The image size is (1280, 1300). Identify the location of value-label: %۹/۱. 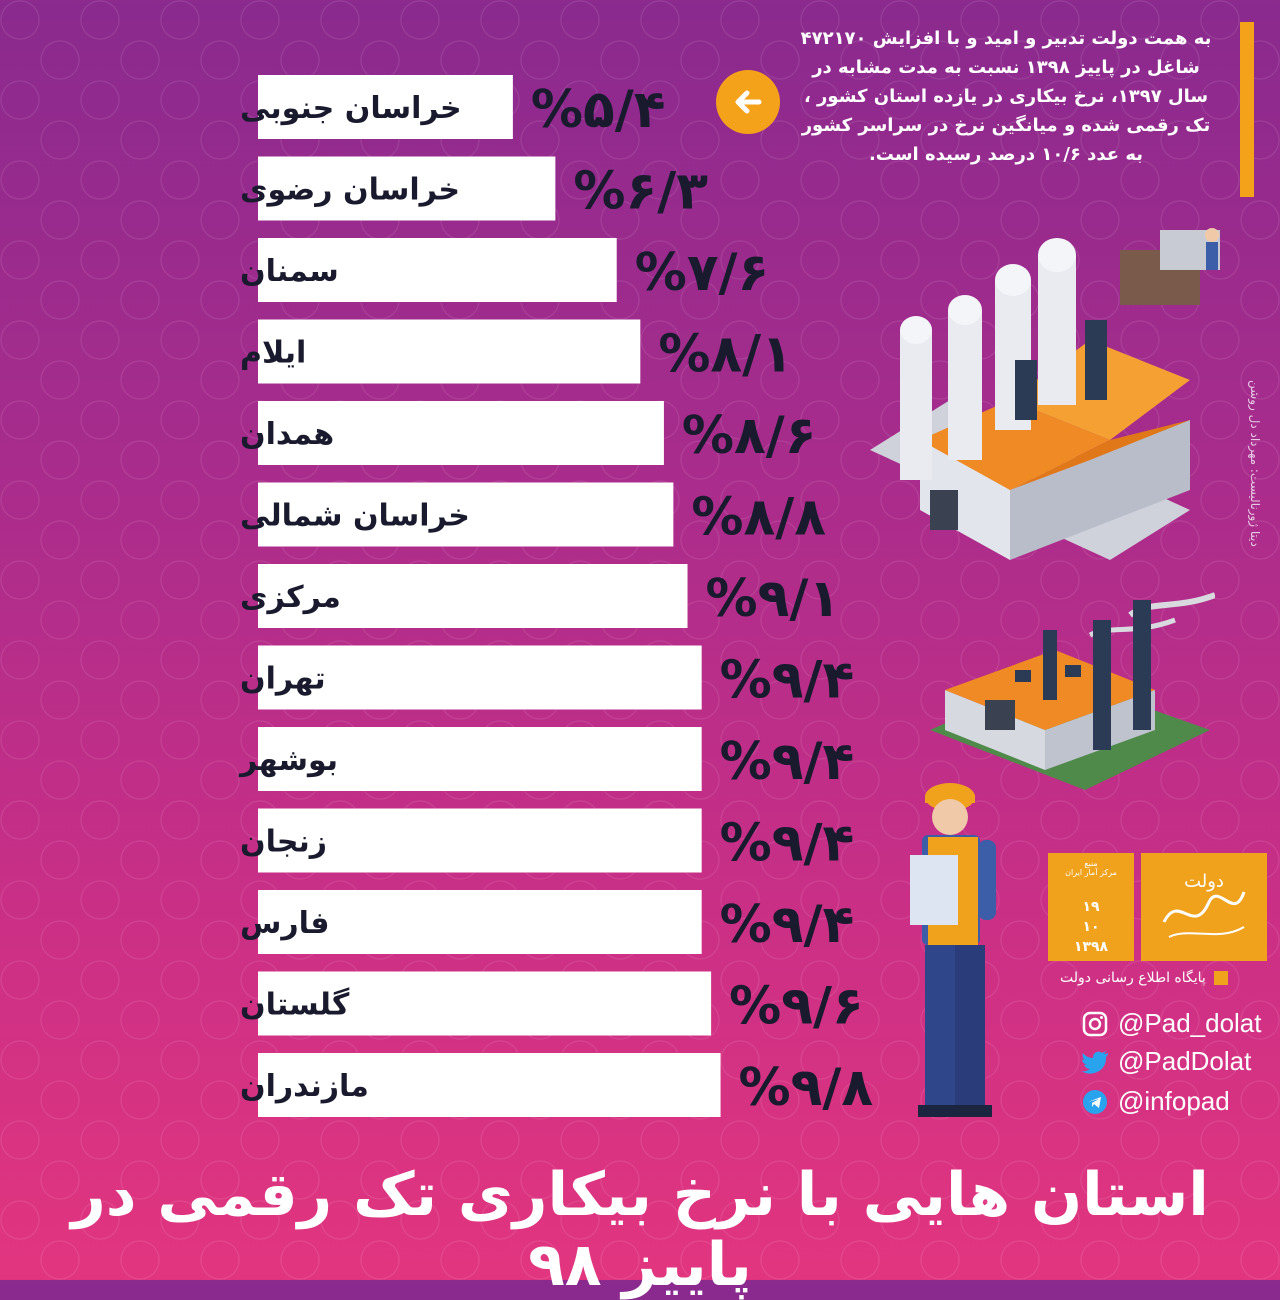
(773, 599).